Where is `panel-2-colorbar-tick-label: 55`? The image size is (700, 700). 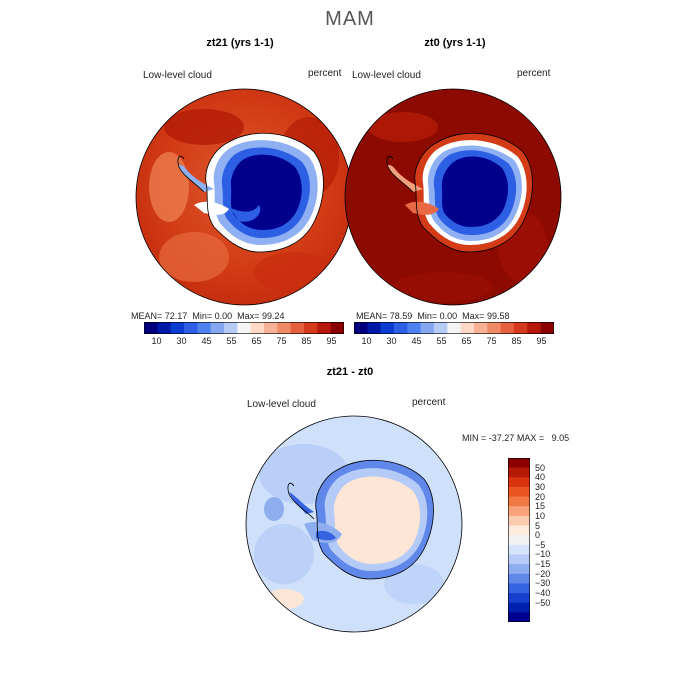 panel-2-colorbar-tick-label: 55 is located at coordinates (441, 341).